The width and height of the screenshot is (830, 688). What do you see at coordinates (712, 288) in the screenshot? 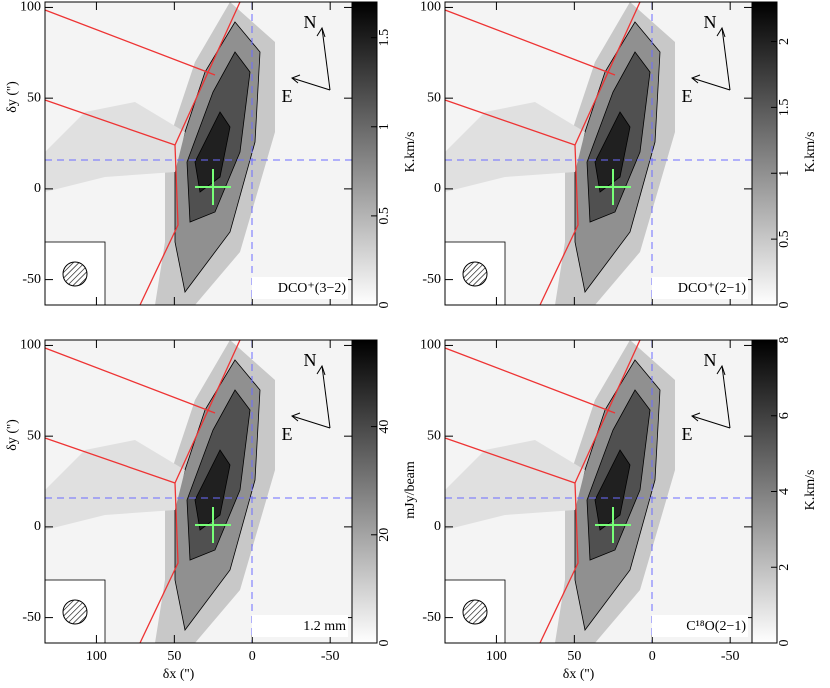
I see `panel-label: DCO⁺(2−1)` at bounding box center [712, 288].